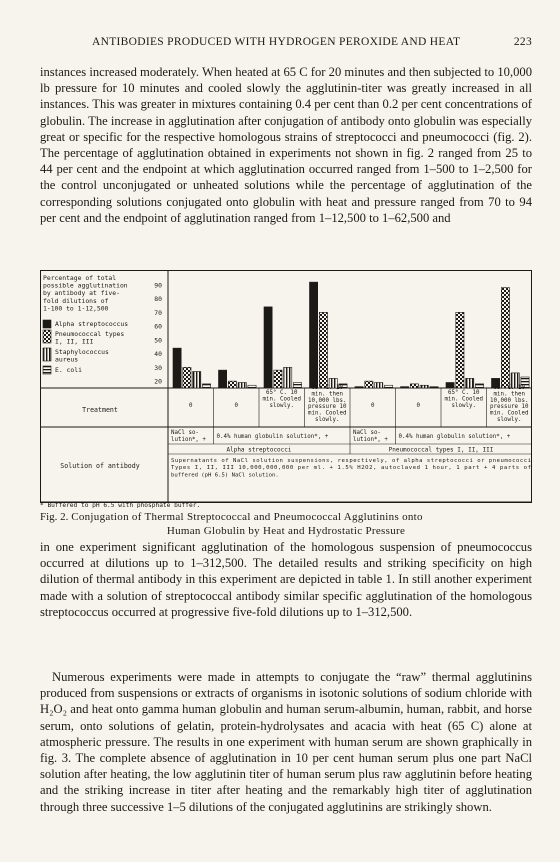 The height and width of the screenshot is (862, 560). I want to click on legend-swatch-solid, so click(47, 324).